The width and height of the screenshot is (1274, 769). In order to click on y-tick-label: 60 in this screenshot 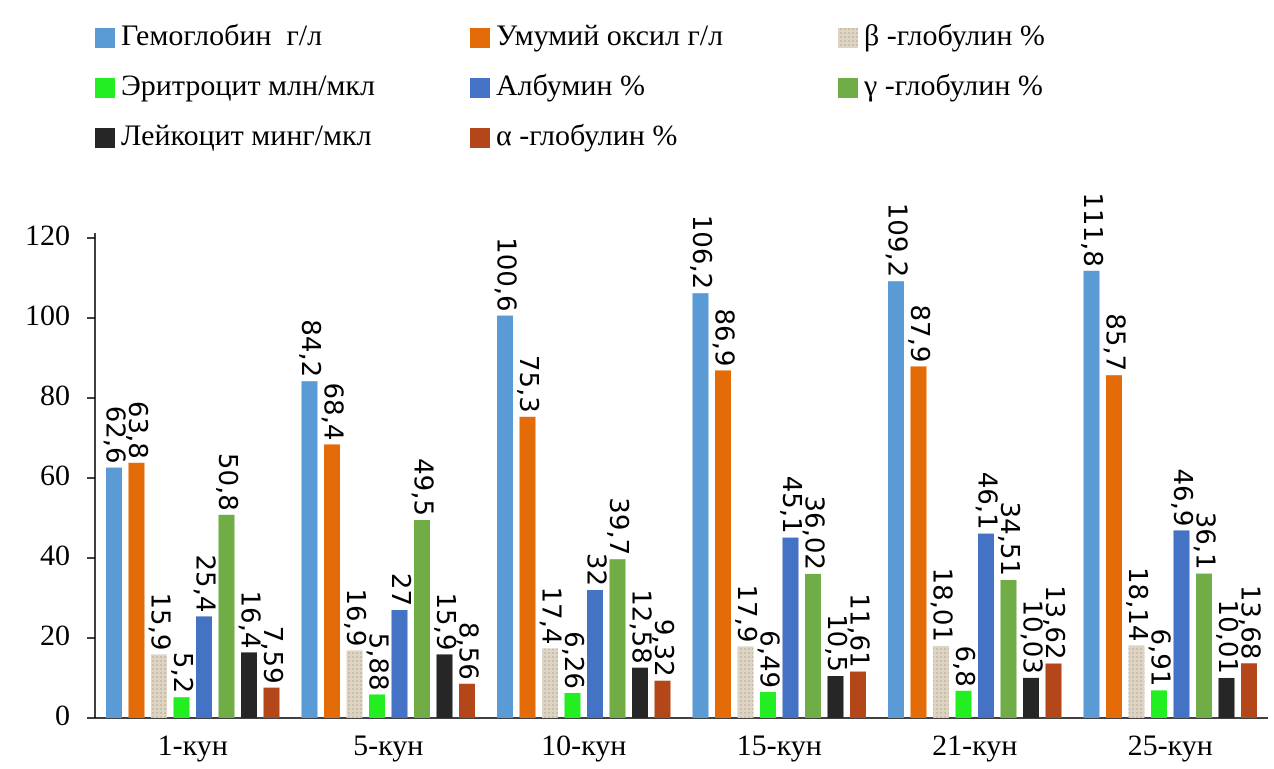, I will do `click(55, 475)`.